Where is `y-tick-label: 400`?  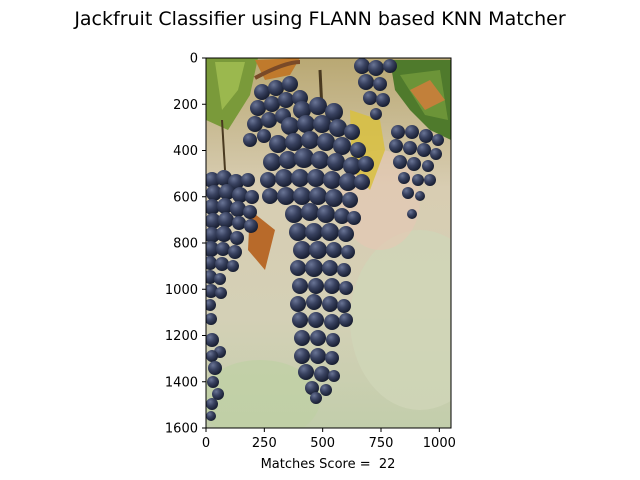
y-tick-label: 400 is located at coordinates (185, 151).